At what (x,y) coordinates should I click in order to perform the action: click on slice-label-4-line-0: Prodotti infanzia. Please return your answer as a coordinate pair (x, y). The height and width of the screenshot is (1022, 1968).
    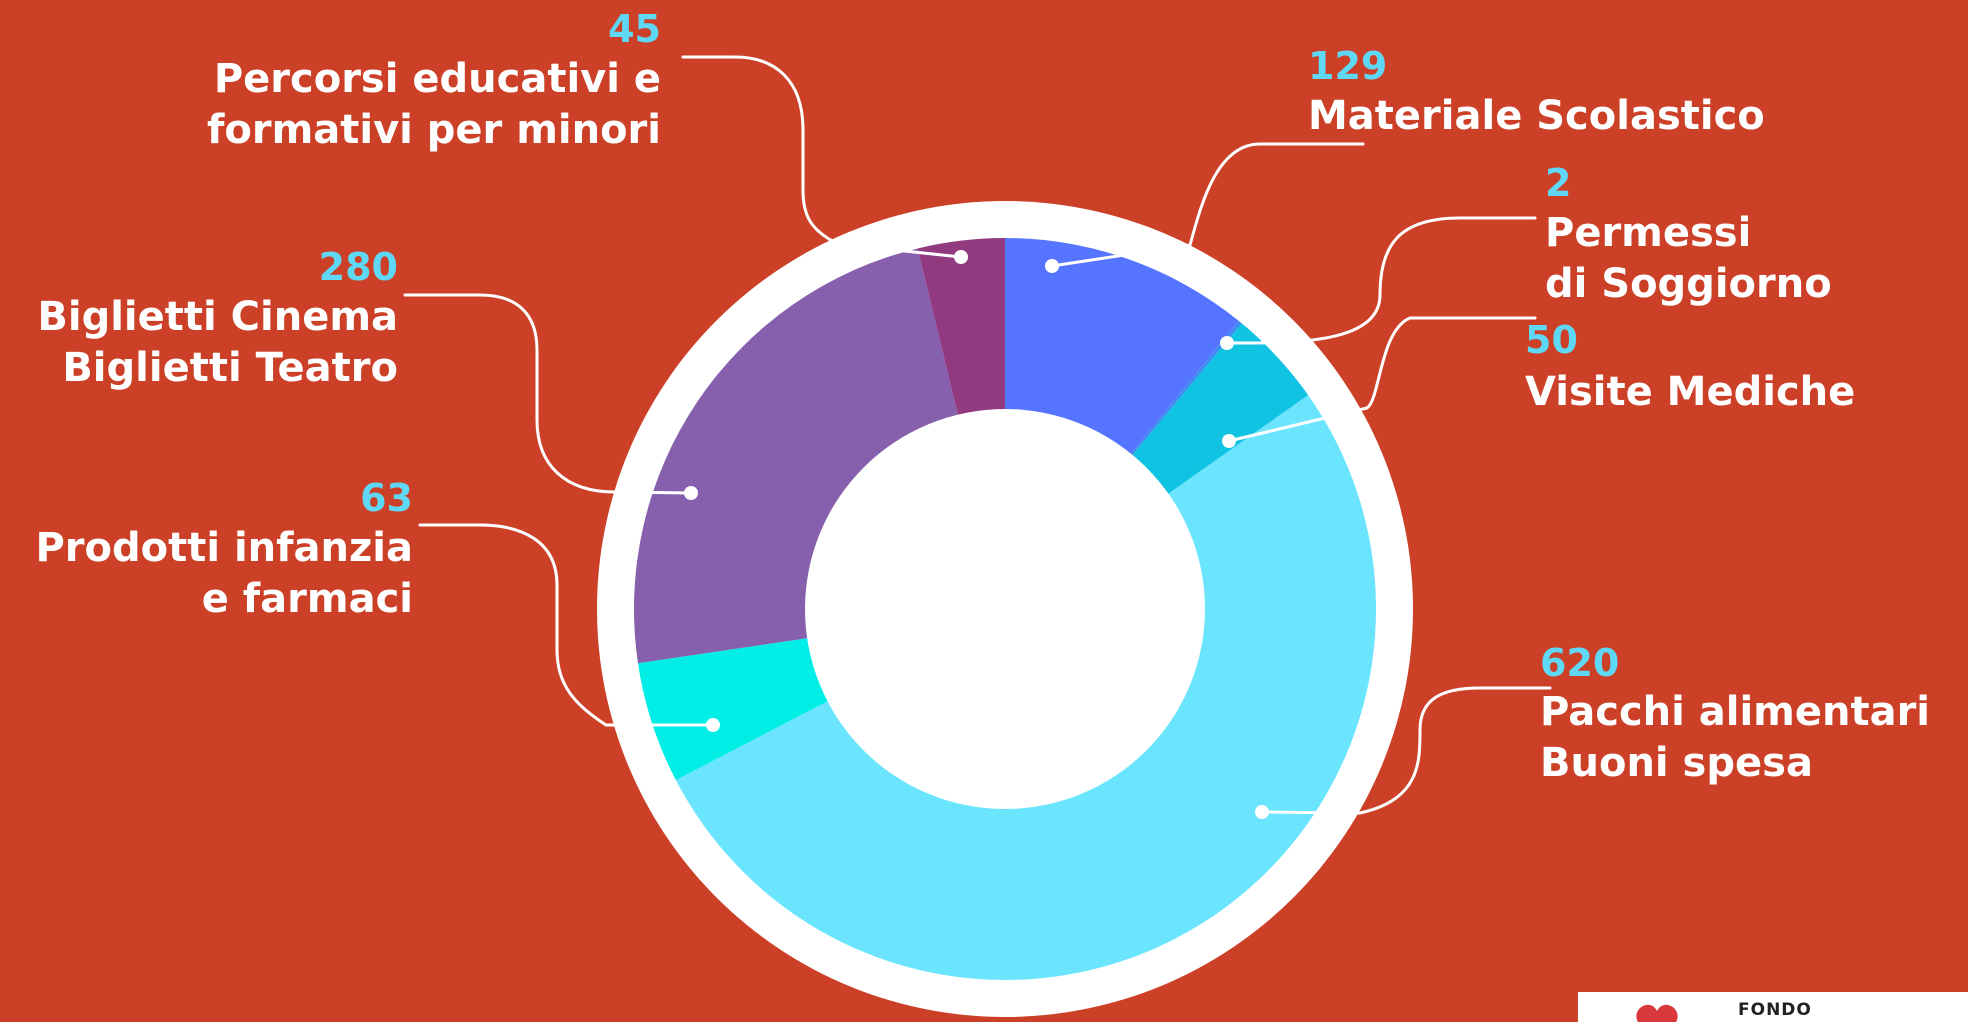
    Looking at the image, I should click on (224, 548).